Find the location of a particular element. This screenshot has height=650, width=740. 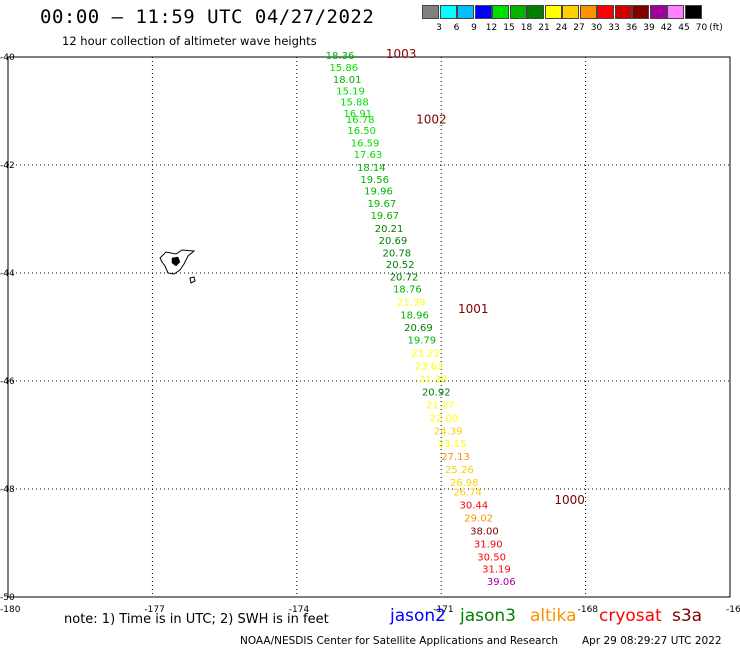

x-tick-label: -168 is located at coordinates (588, 610).